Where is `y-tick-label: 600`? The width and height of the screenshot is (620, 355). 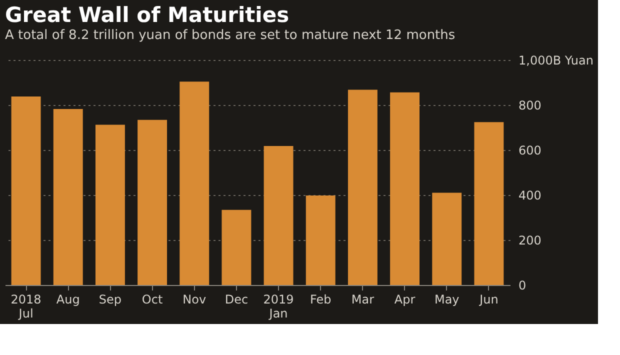 y-tick-label: 600 is located at coordinates (530, 151).